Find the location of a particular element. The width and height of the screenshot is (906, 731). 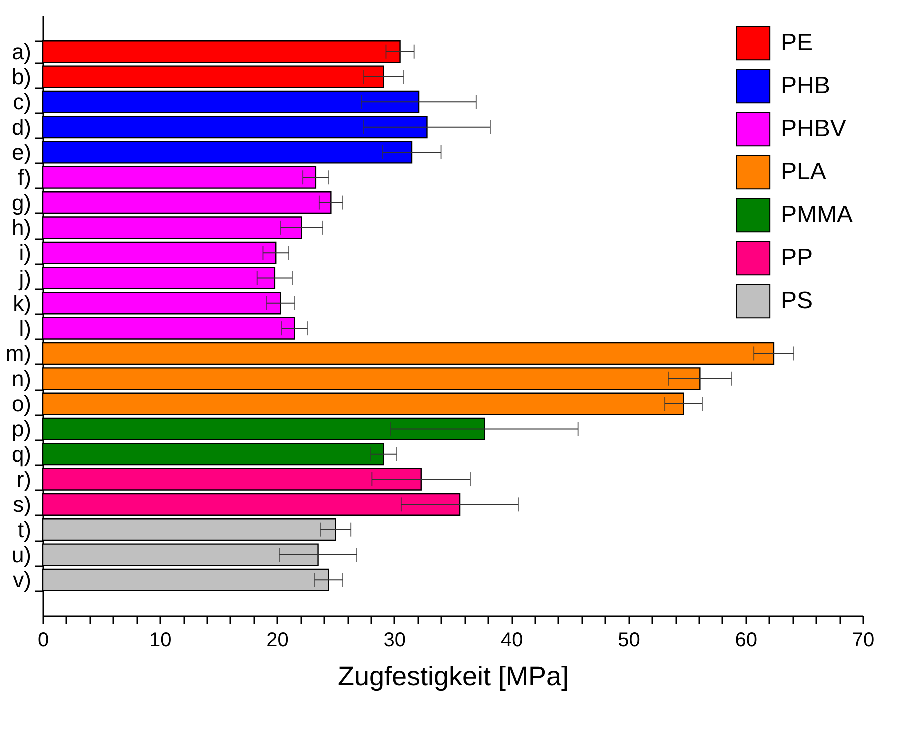

y-tick-label: u) is located at coordinates (22, 555).